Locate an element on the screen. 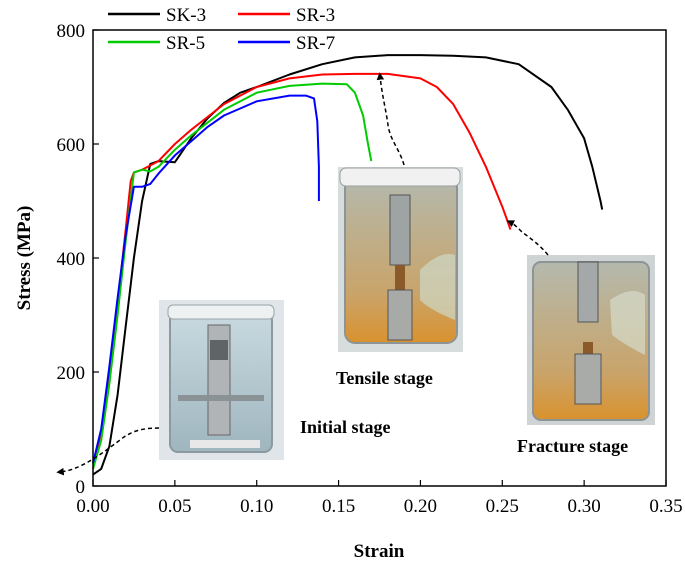 This screenshot has height=566, width=685. x-tick-label: 0.35 is located at coordinates (665, 506).